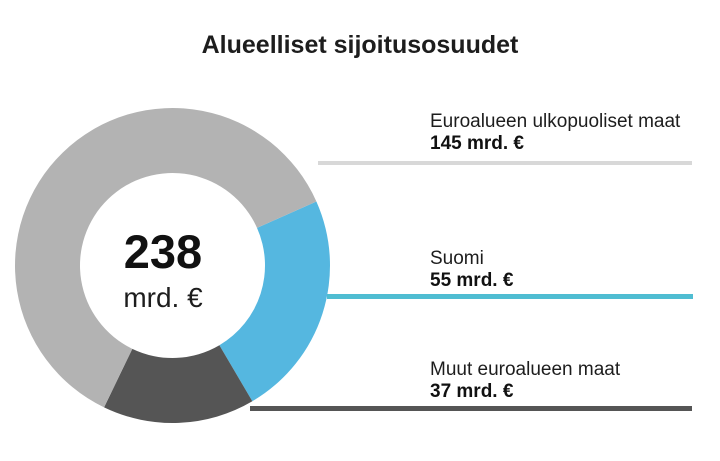 The height and width of the screenshot is (461, 720). What do you see at coordinates (510, 296) in the screenshot?
I see `leader-line-suomi` at bounding box center [510, 296].